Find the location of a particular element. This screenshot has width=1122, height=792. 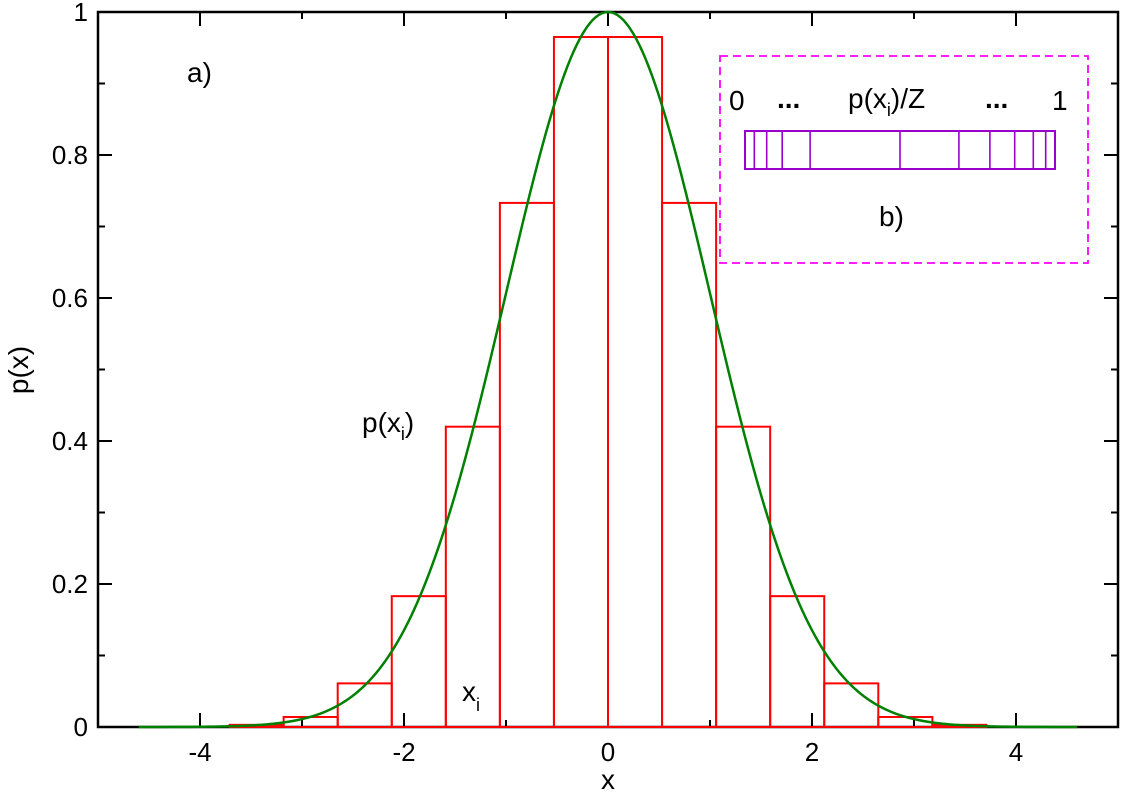

inset-bar-label-sub: i is located at coordinates (889, 110).